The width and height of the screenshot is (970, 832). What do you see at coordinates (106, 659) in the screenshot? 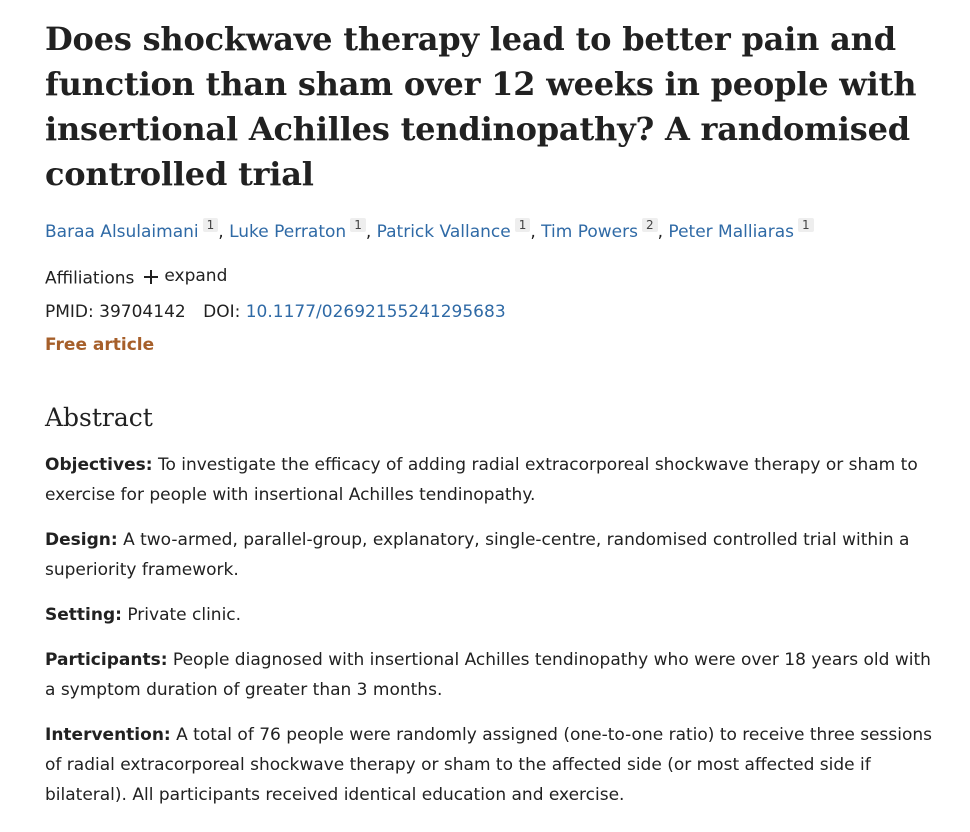
I see `section-label: Participants:` at bounding box center [106, 659].